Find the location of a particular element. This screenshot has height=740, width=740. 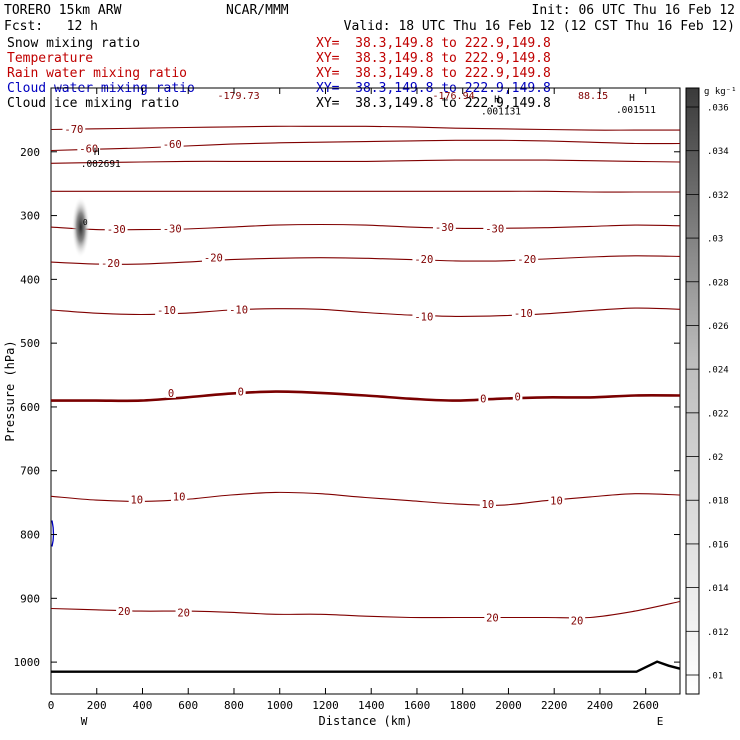

colorbar-tick-label: .028 is located at coordinates (718, 283).